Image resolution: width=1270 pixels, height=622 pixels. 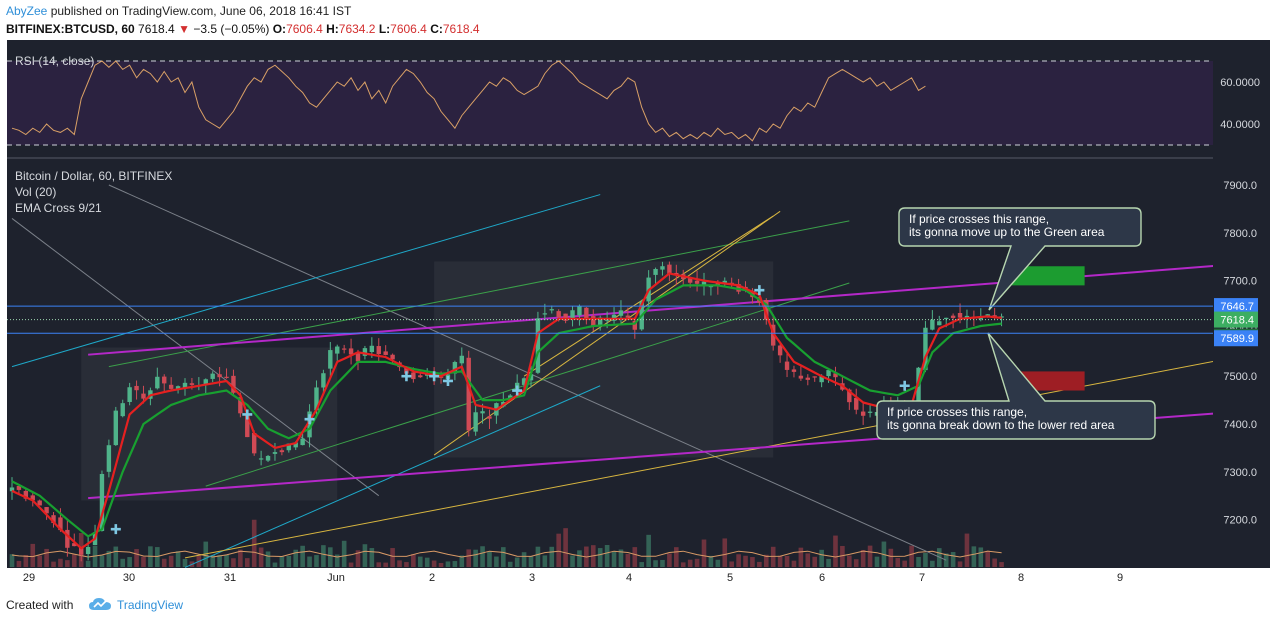 I want to click on change-arrow: ▼, so click(x=184, y=29).